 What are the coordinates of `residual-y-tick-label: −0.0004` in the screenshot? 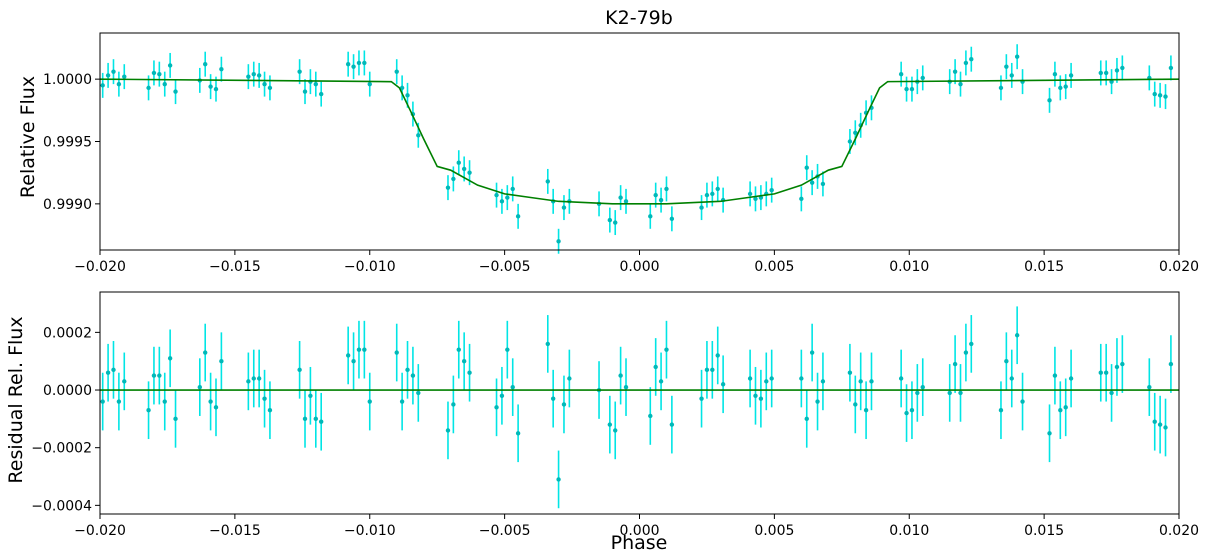 It's located at (61, 506).